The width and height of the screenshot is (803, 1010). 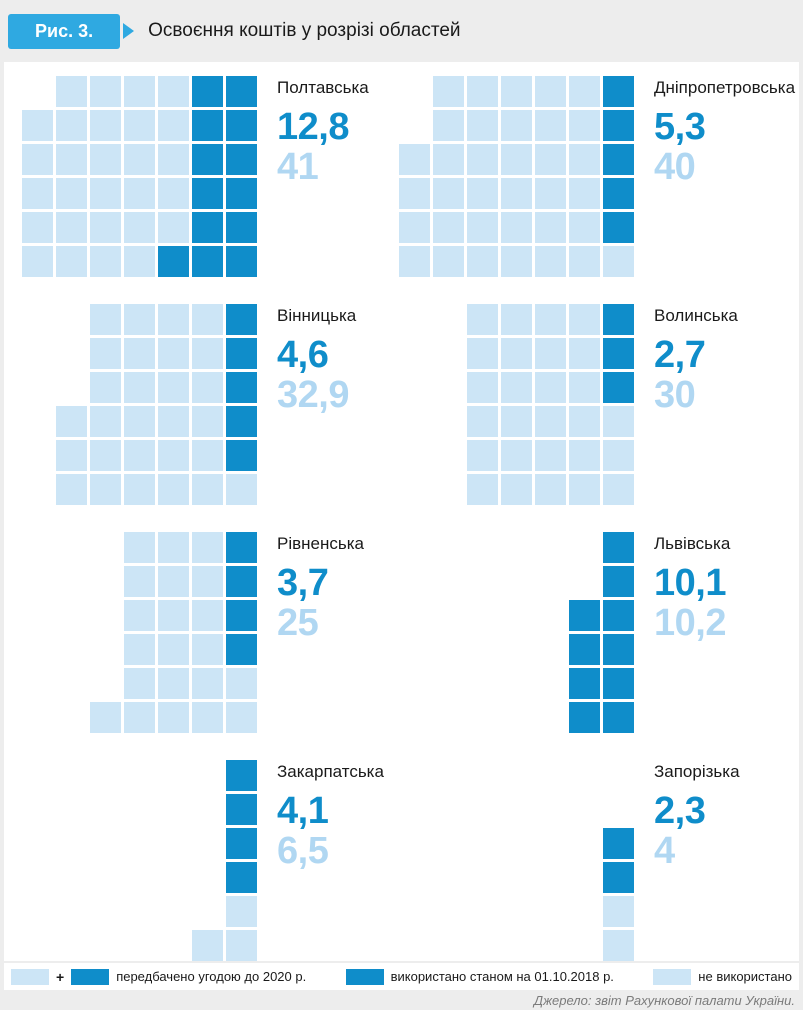 I want to click on region-info: Рівненська 3,7 25, so click(x=320, y=588).